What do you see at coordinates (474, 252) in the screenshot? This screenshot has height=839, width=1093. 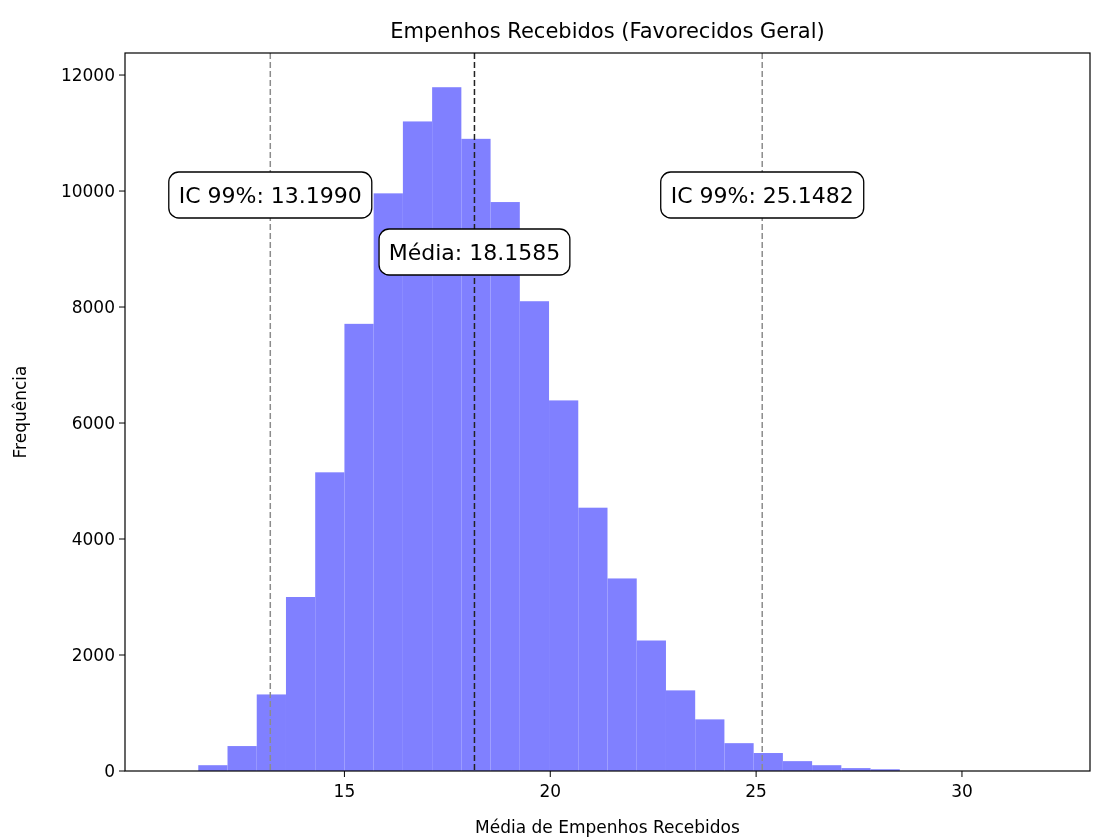 I see `ref-line-label: Média: 18.1585` at bounding box center [474, 252].